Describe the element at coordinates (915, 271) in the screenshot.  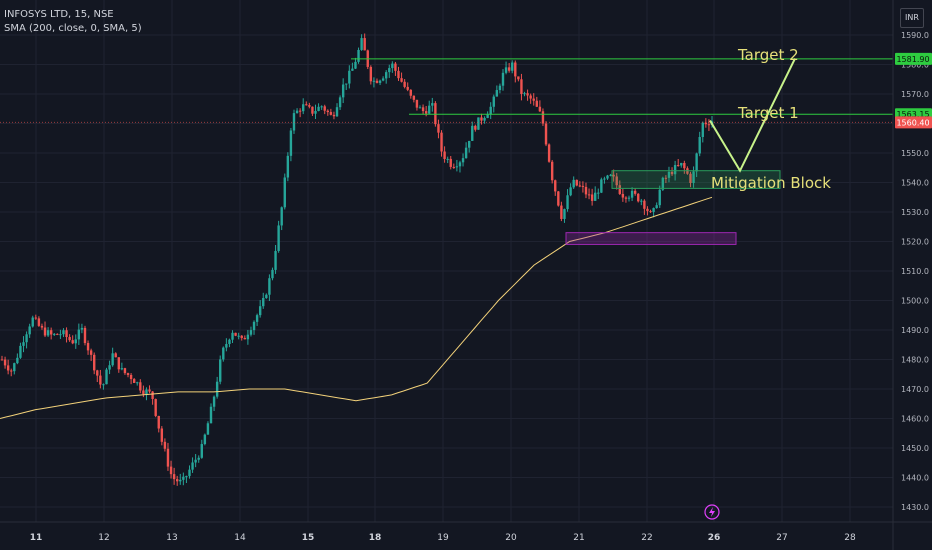
I see `y-tick-label: 1510.0` at that location.